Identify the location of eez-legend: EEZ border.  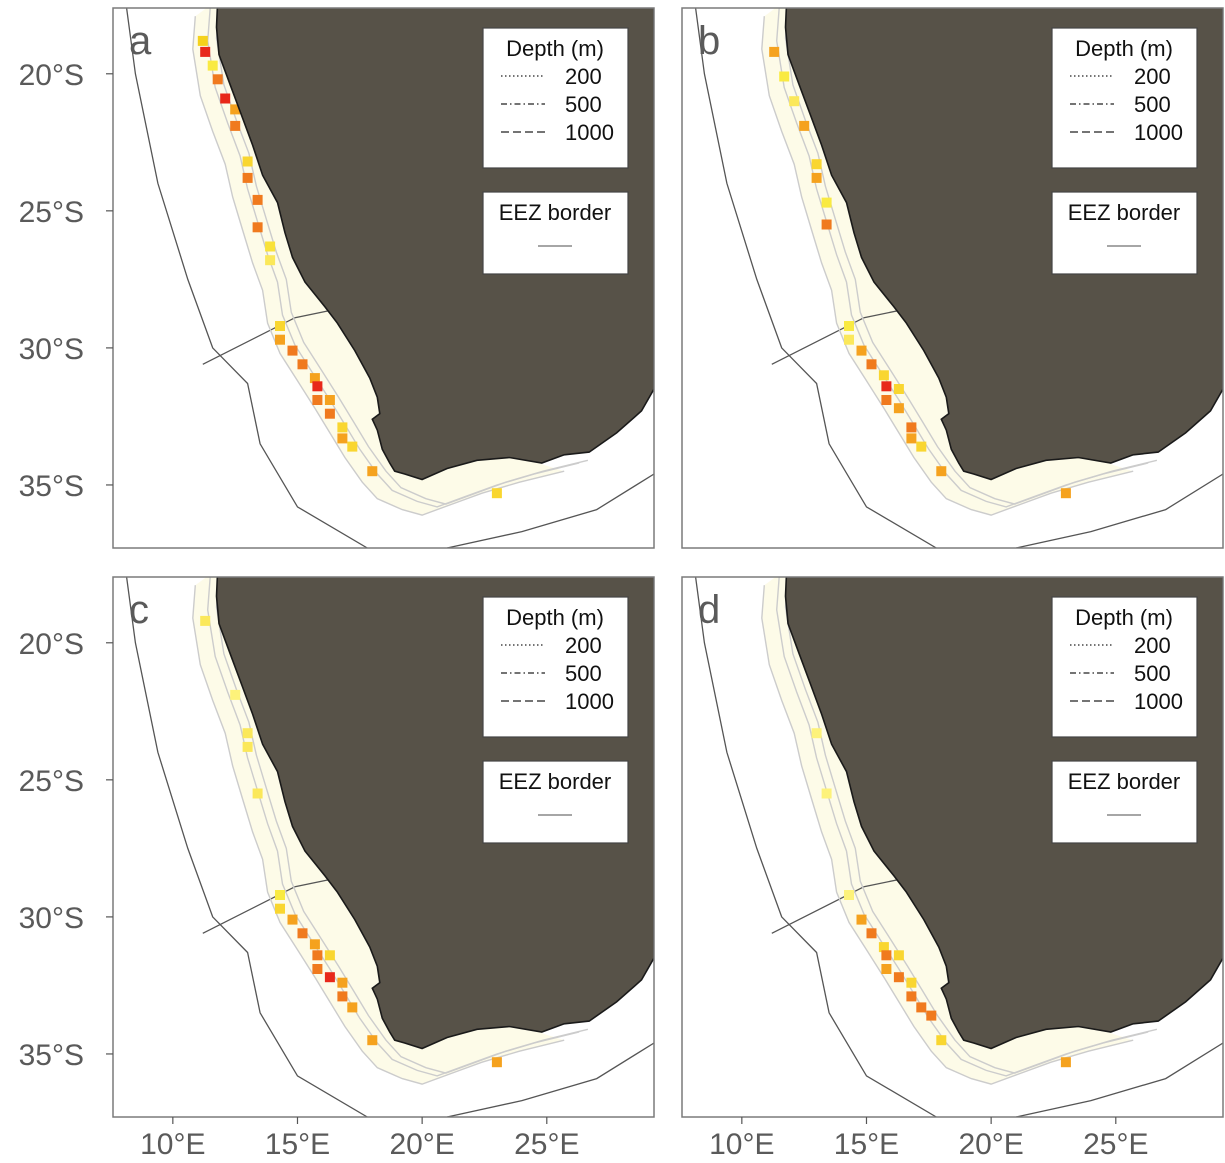
(1124, 802).